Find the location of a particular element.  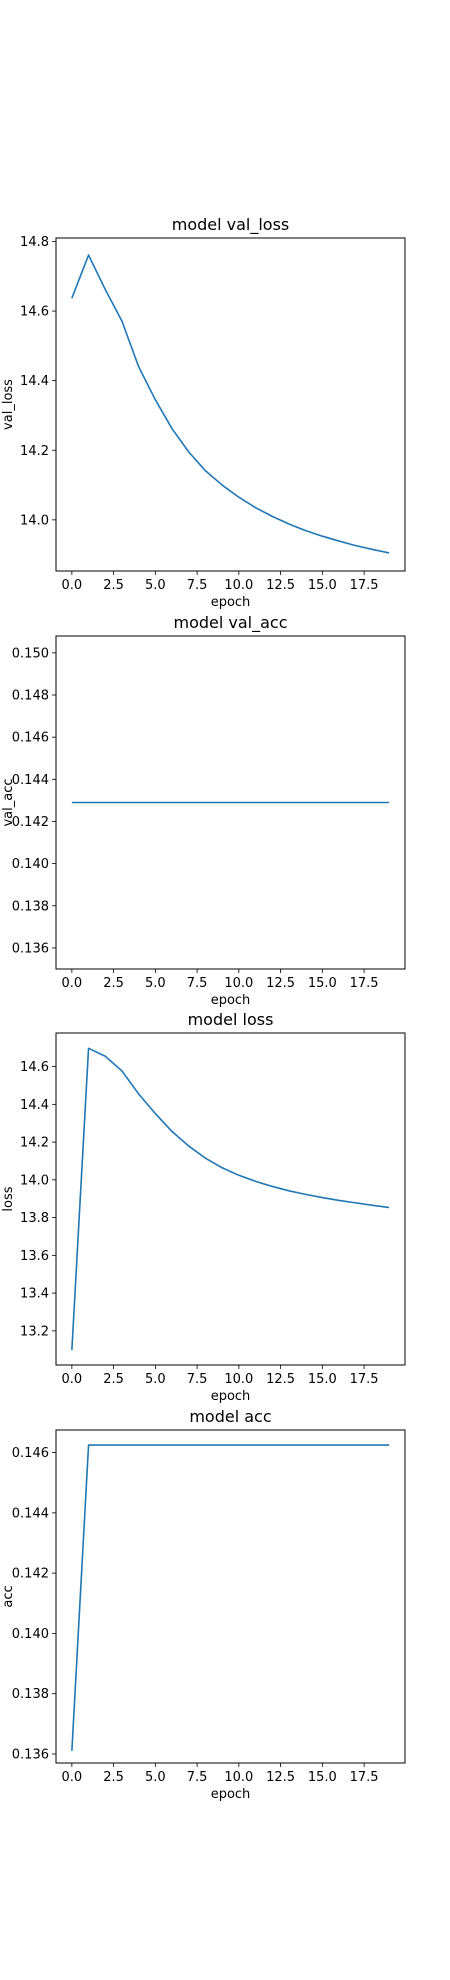

chart-title: model val_acc is located at coordinates (230, 623).